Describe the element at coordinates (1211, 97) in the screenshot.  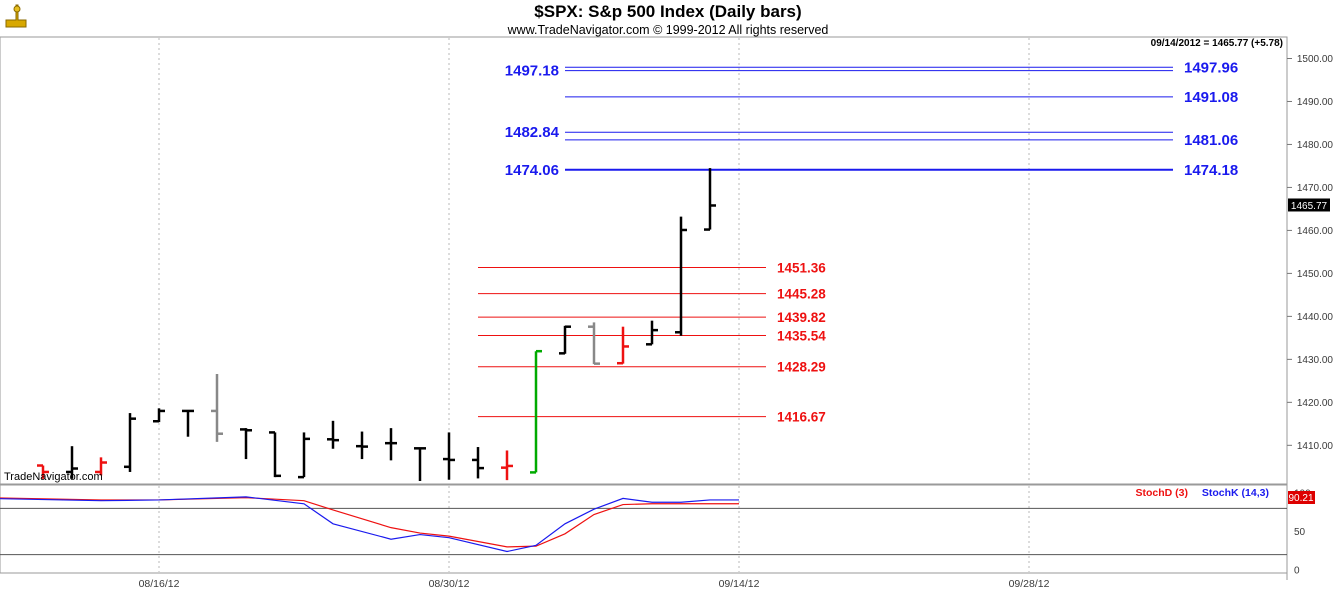
I see `level-label-right: 1491.08` at that location.